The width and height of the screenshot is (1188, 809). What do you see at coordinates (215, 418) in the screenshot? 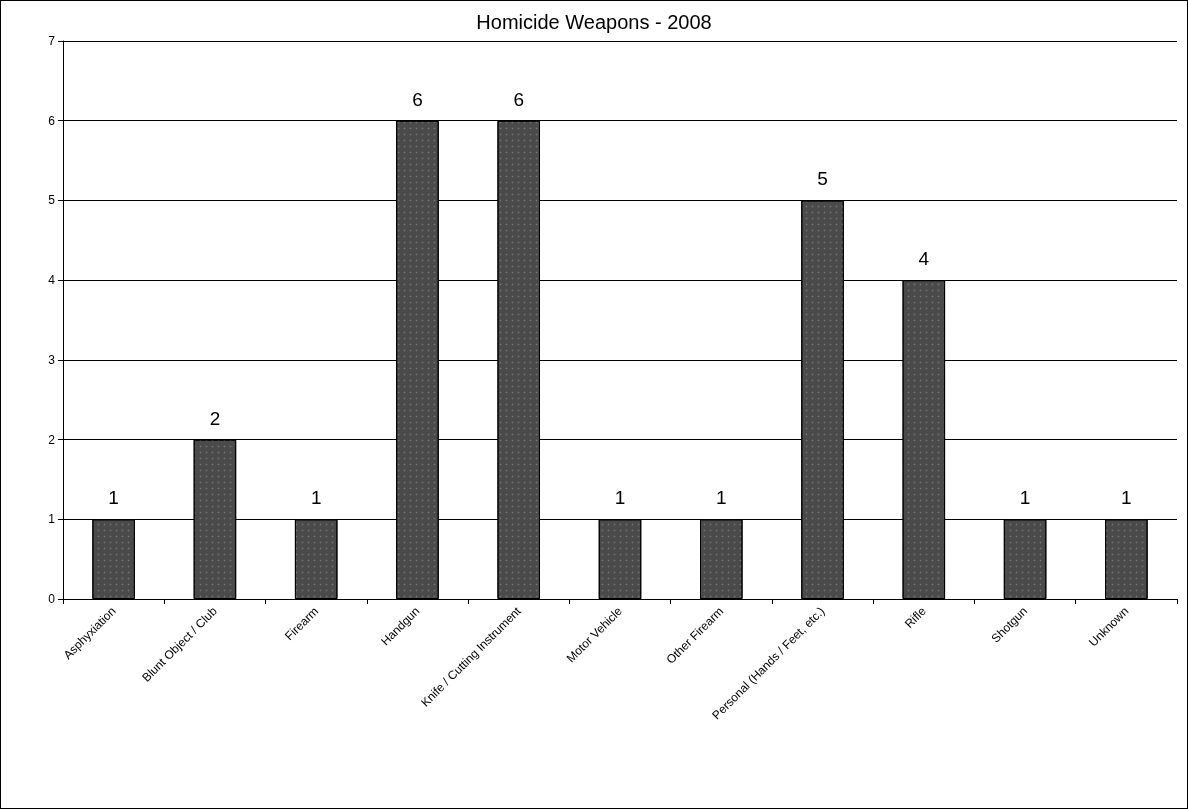
I see `data-label: 2` at bounding box center [215, 418].